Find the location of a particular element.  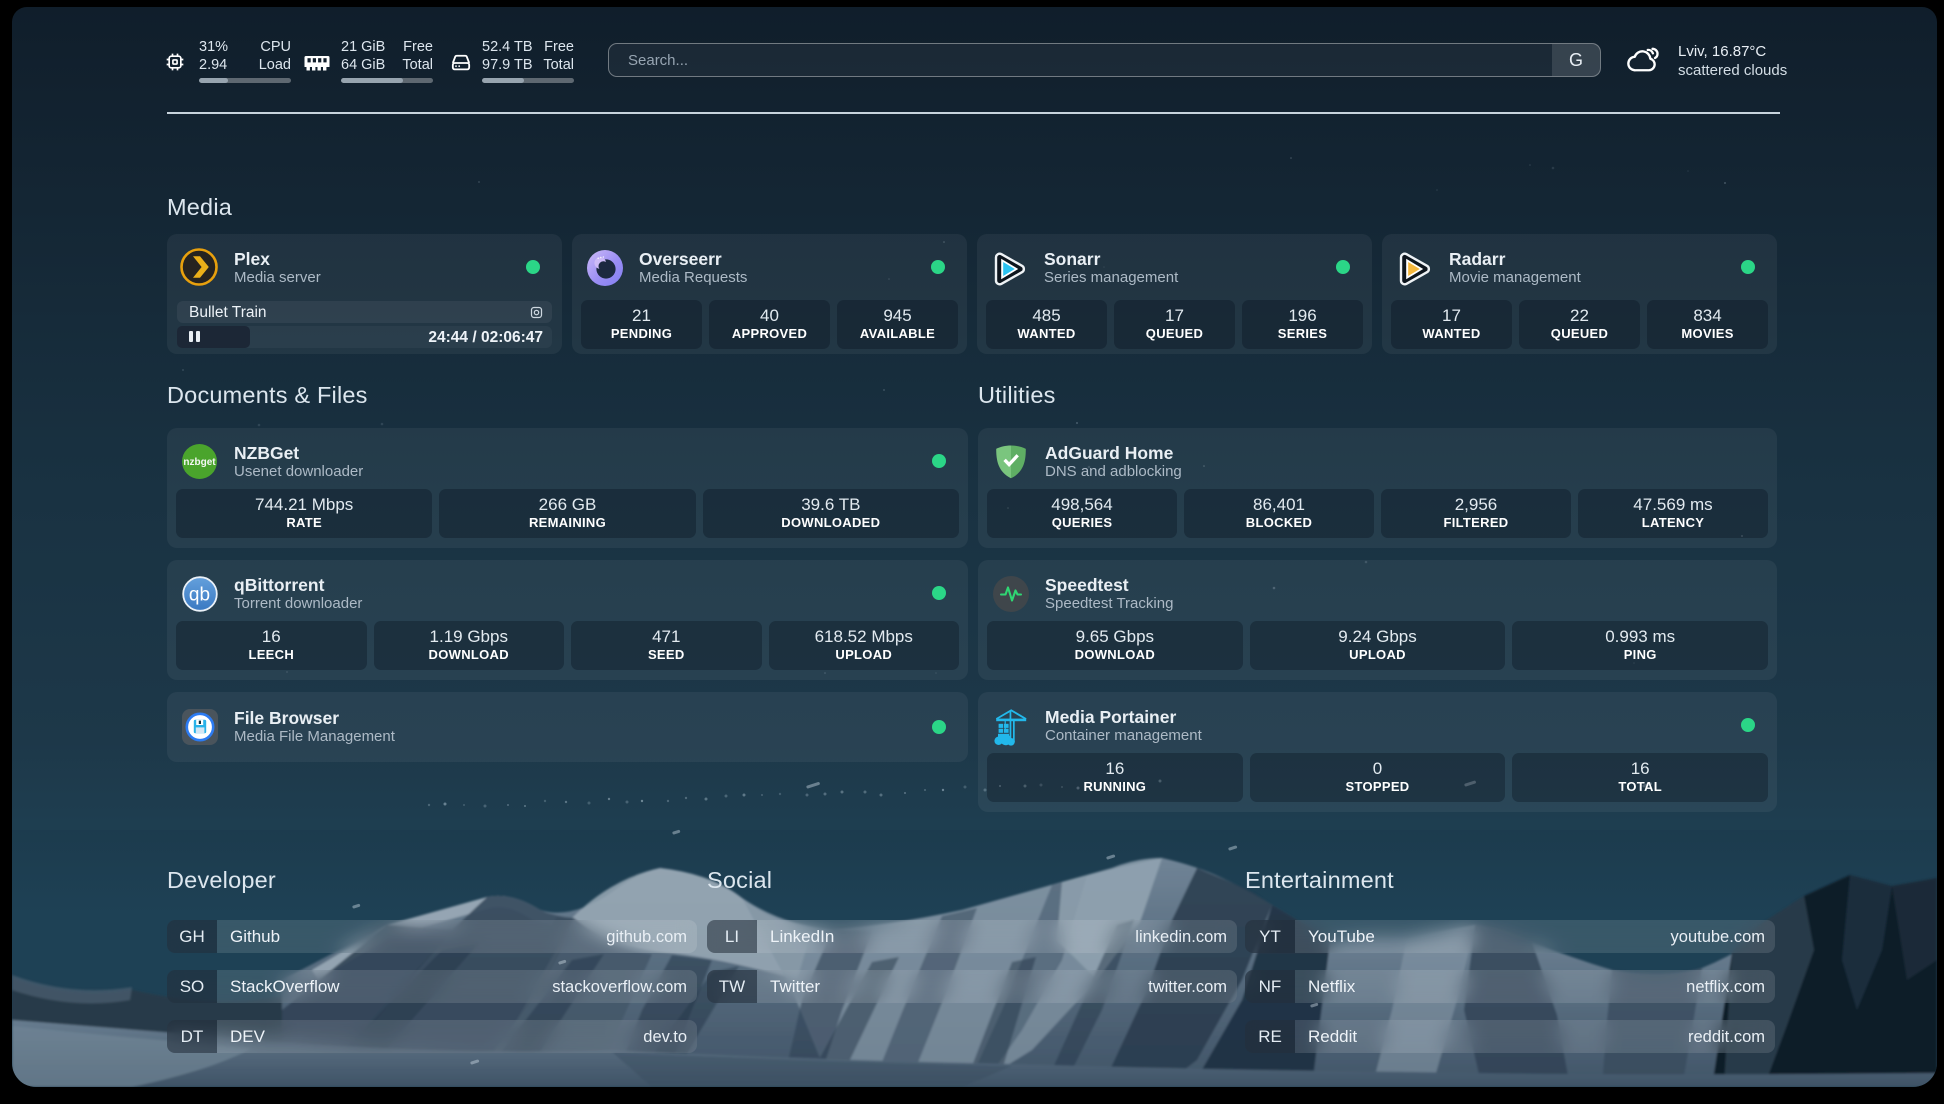

svg-text: qb is located at coordinates (199, 595).